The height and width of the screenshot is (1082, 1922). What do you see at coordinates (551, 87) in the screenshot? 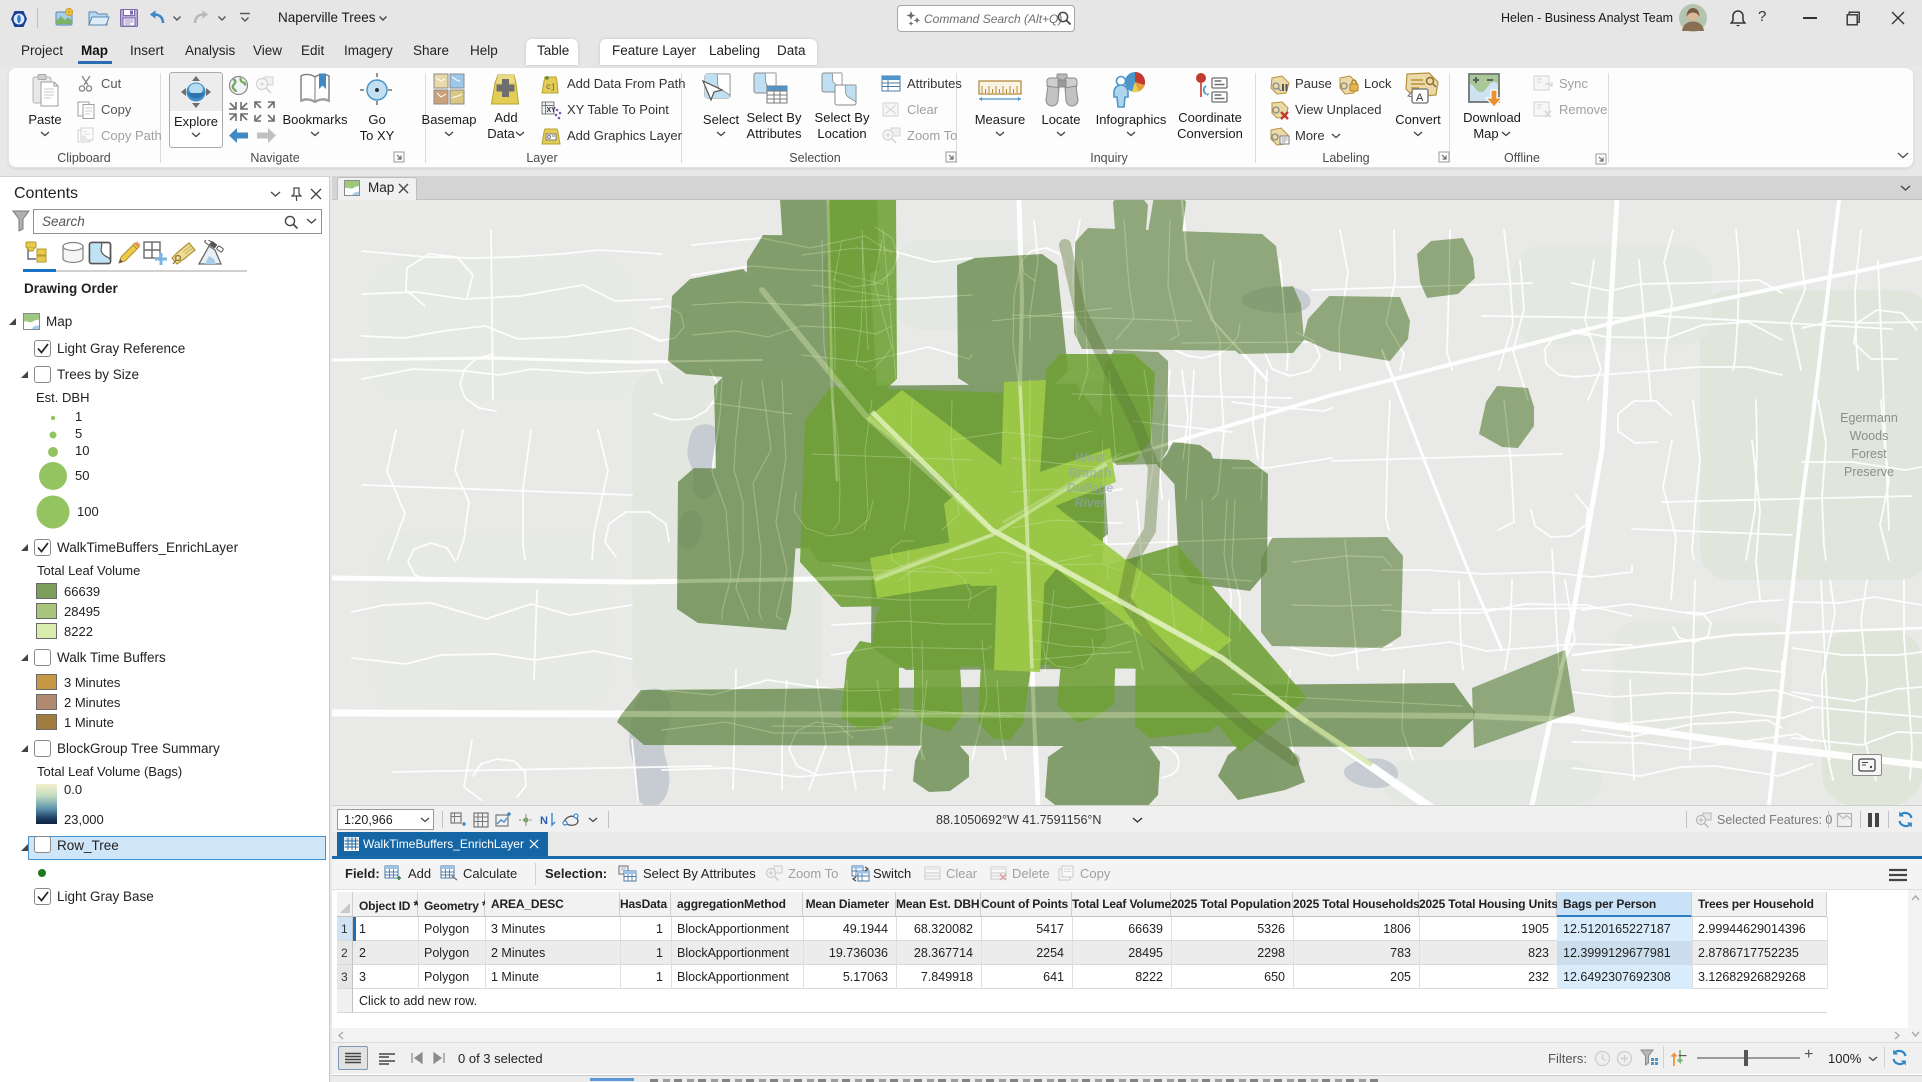
I see `svg-text: cj` at bounding box center [551, 87].